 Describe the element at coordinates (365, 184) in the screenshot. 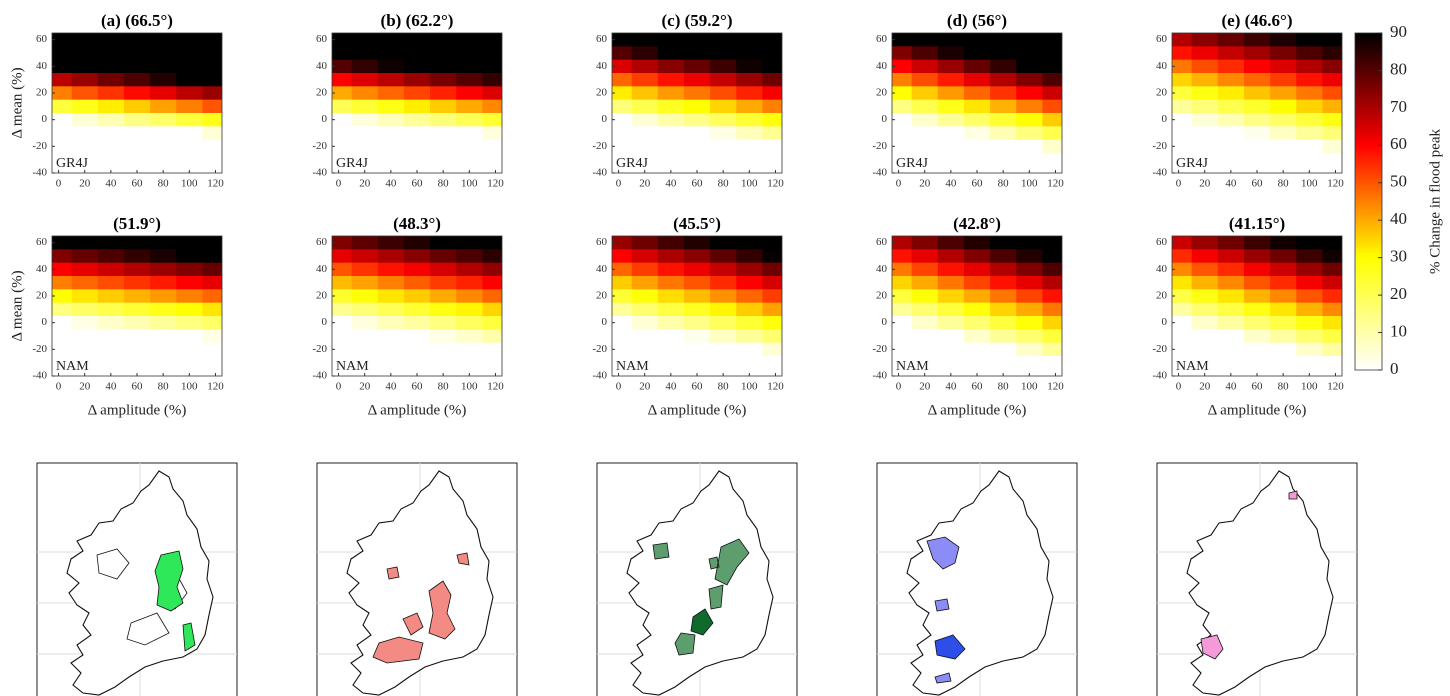

I see `x-tick-label: 20` at that location.